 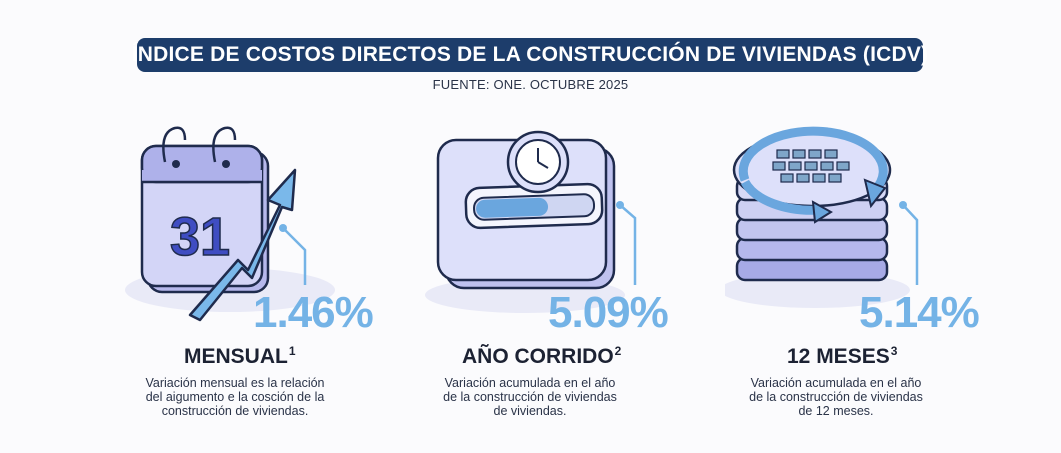 What do you see at coordinates (618, 351) in the screenshot?
I see `footnote-marker: 2` at bounding box center [618, 351].